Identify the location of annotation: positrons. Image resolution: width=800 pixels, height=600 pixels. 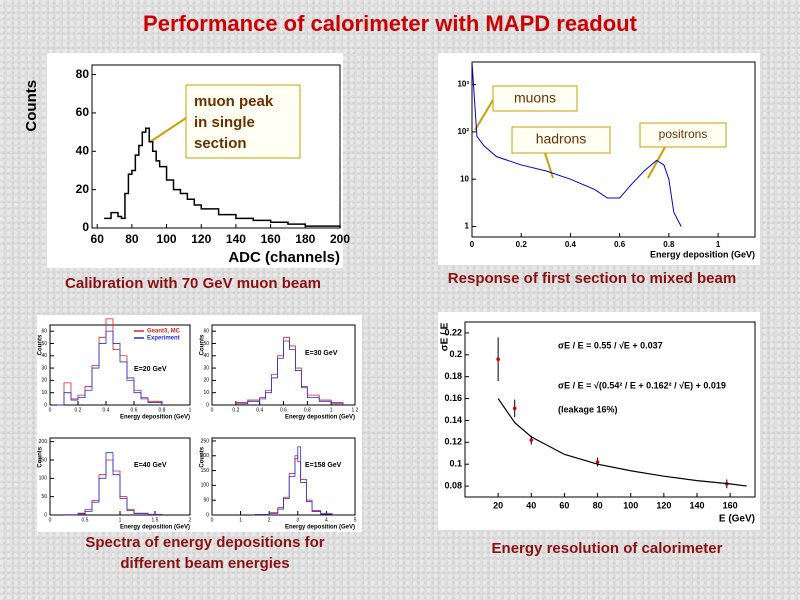
(683, 134).